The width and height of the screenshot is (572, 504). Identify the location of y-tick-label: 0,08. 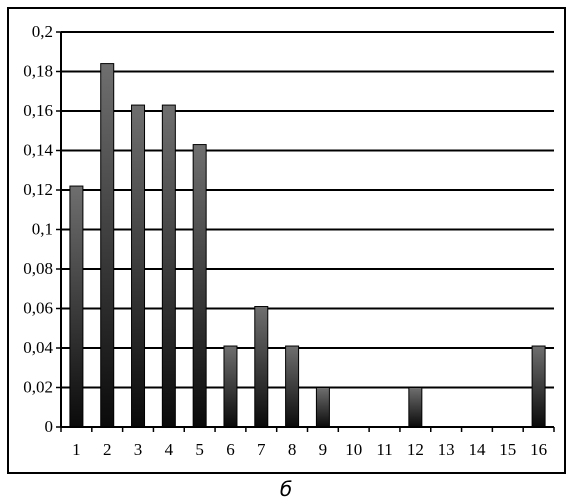
(38, 268).